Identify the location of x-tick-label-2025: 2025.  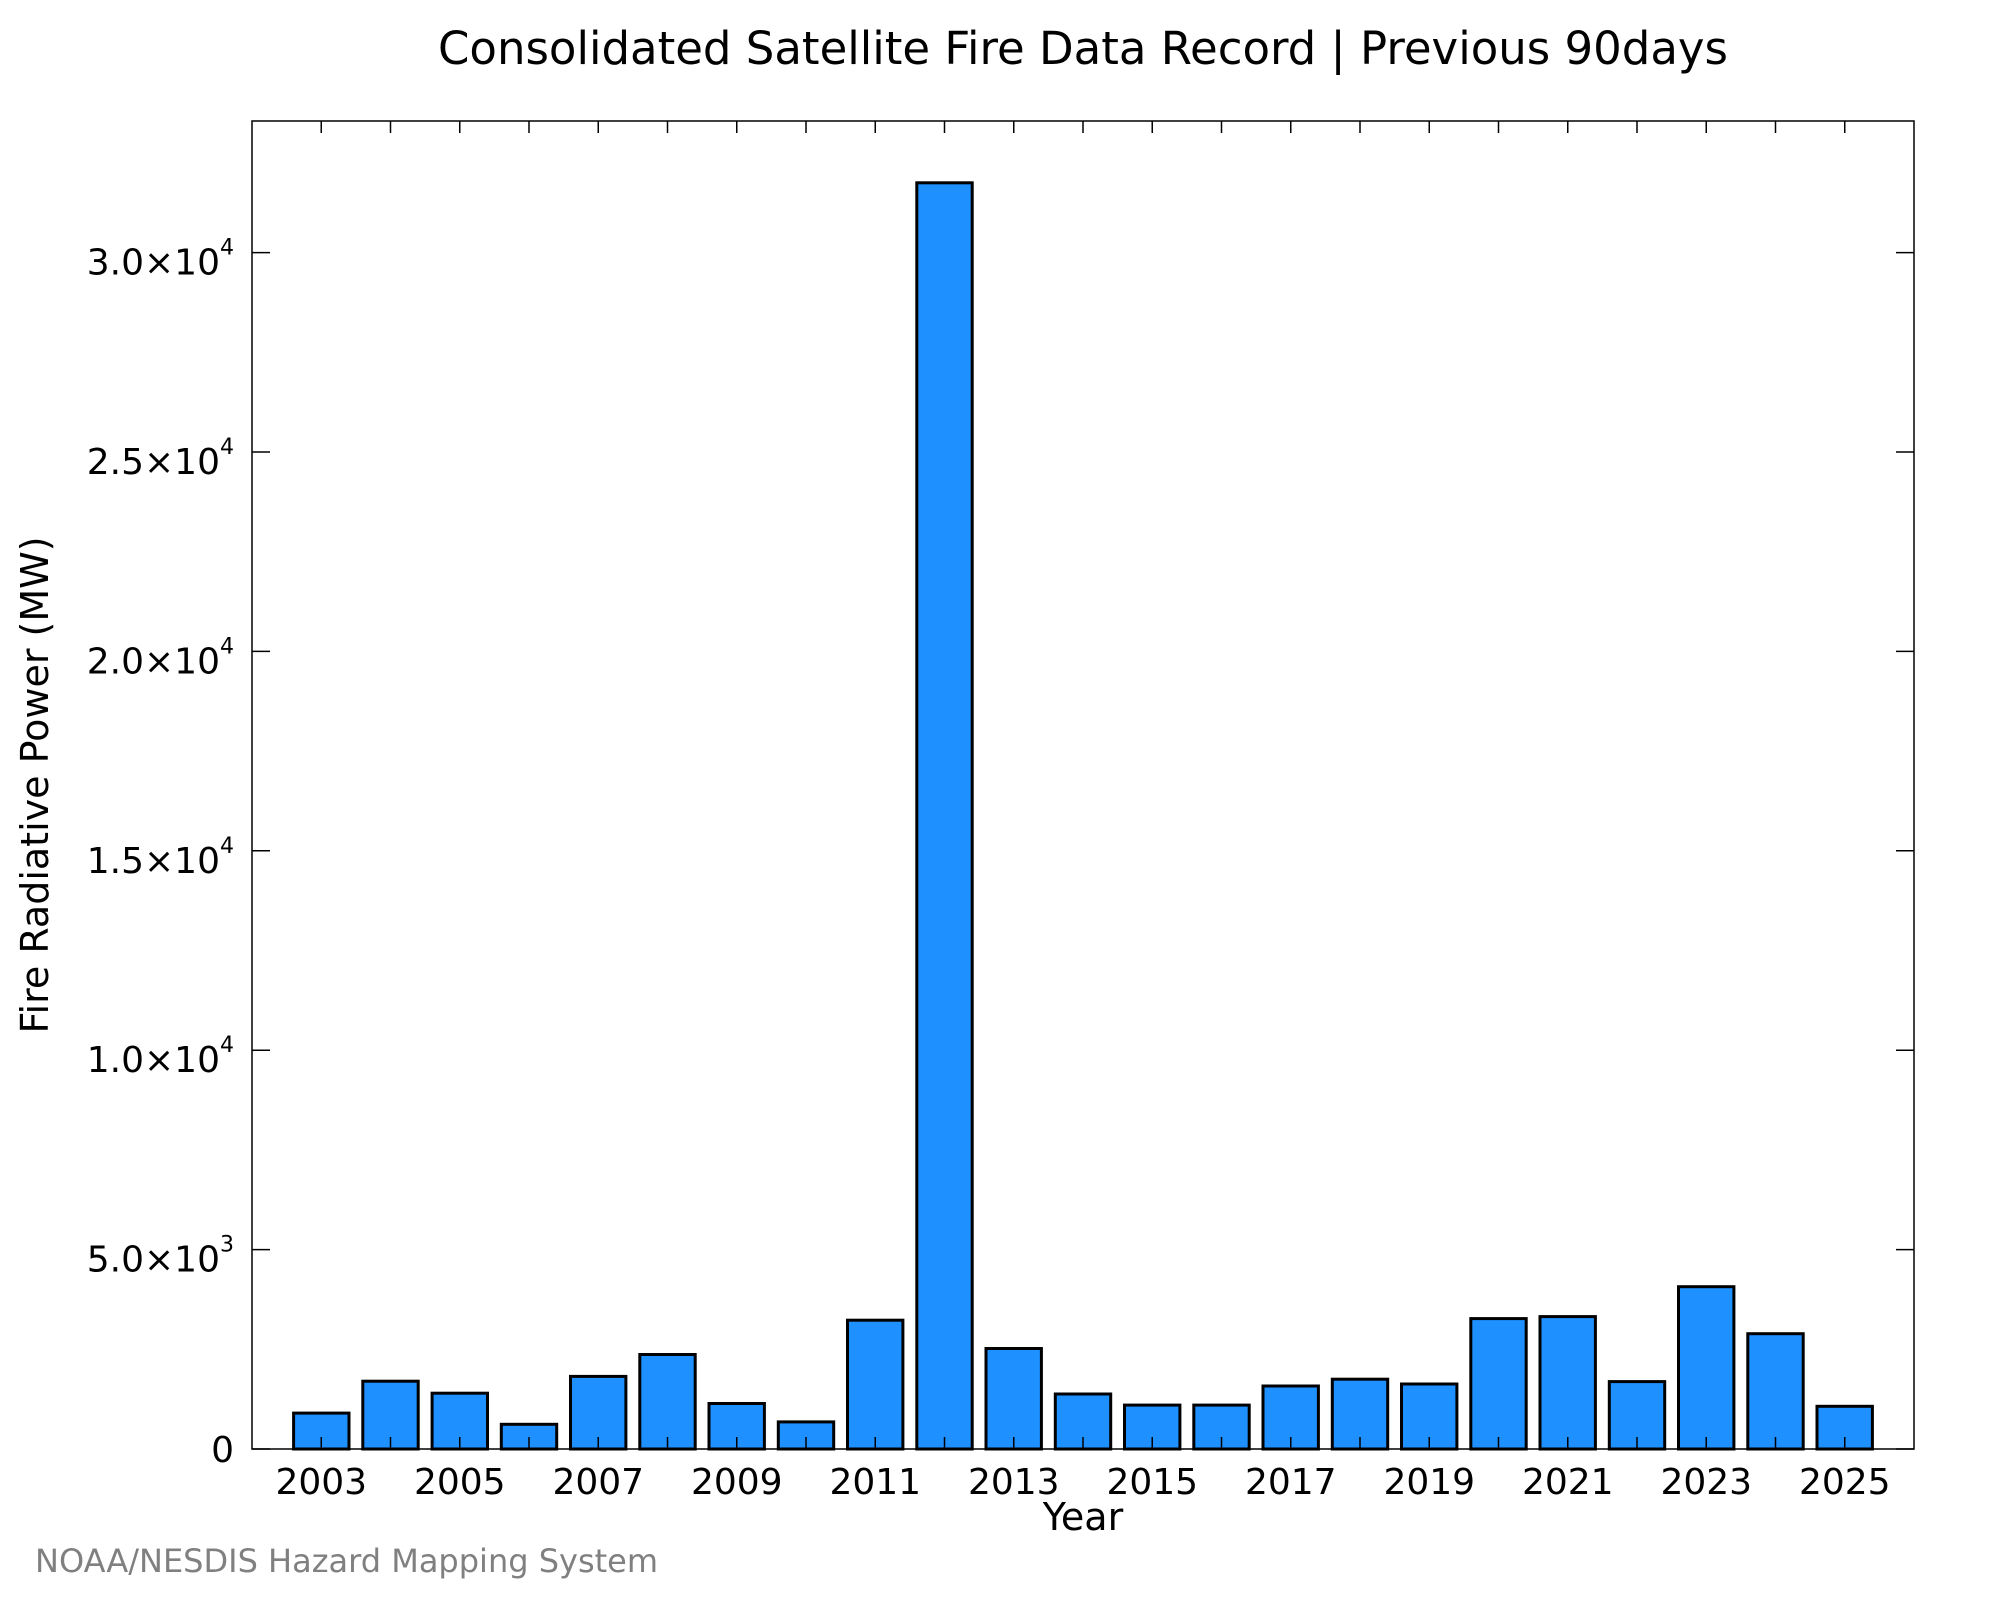
(1845, 1482).